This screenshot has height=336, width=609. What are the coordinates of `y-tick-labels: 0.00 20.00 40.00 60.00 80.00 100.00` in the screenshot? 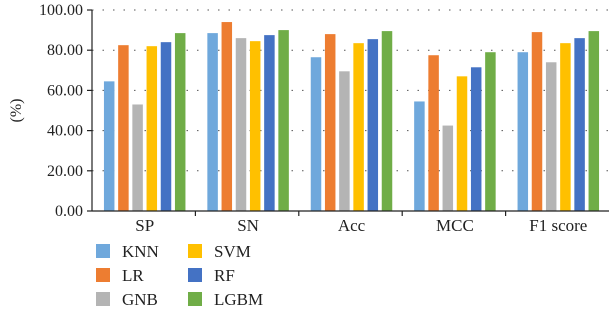 It's located at (65, 111).